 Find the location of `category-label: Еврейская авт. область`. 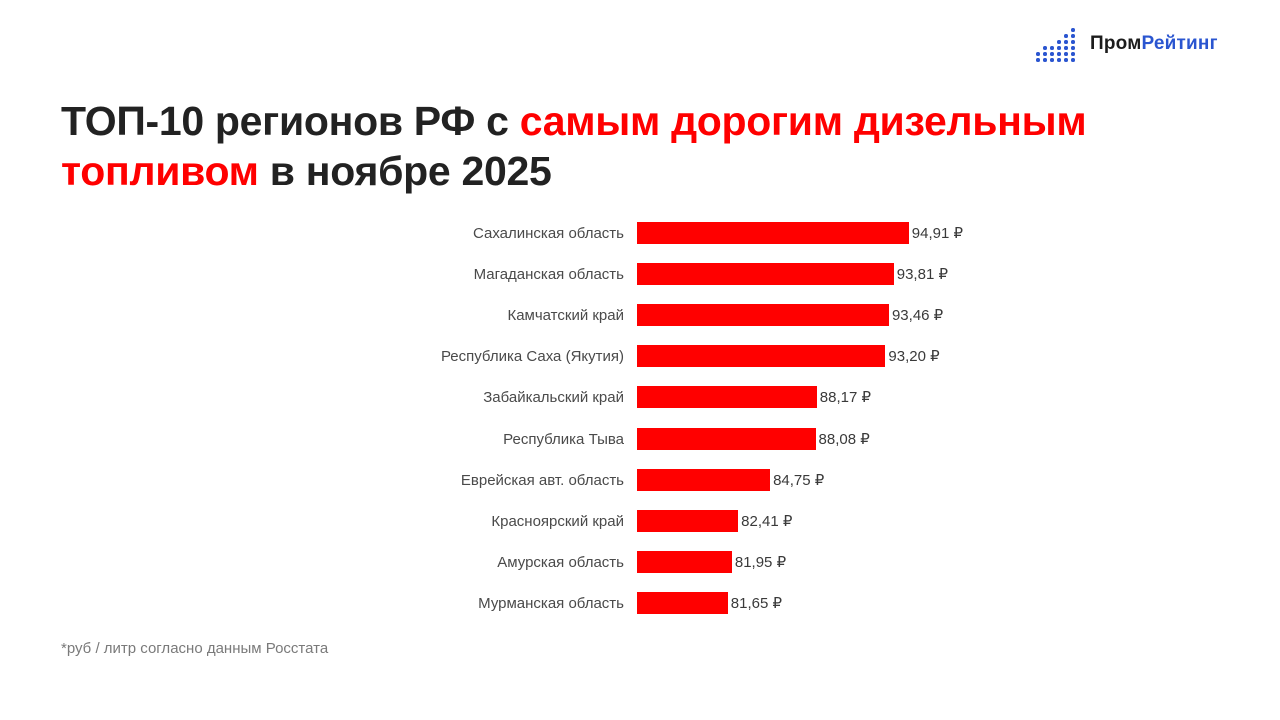

category-label: Еврейская авт. область is located at coordinates (542, 480).